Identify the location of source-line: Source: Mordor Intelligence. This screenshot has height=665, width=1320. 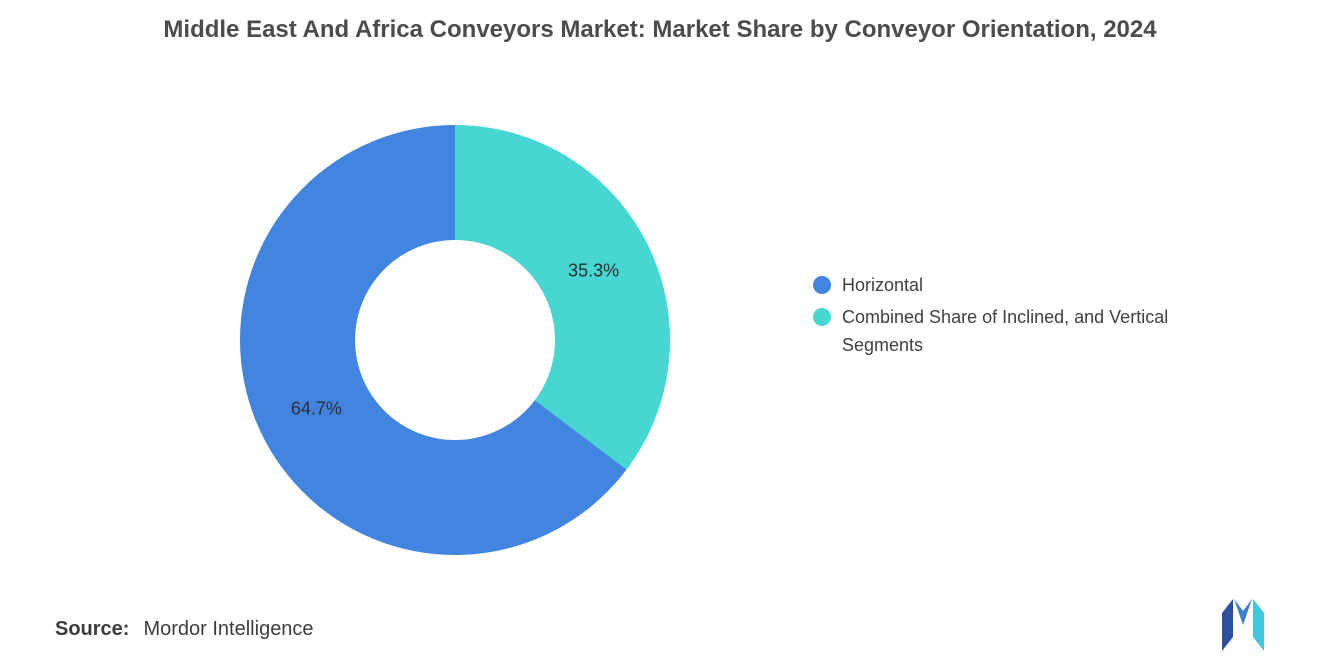
(184, 629).